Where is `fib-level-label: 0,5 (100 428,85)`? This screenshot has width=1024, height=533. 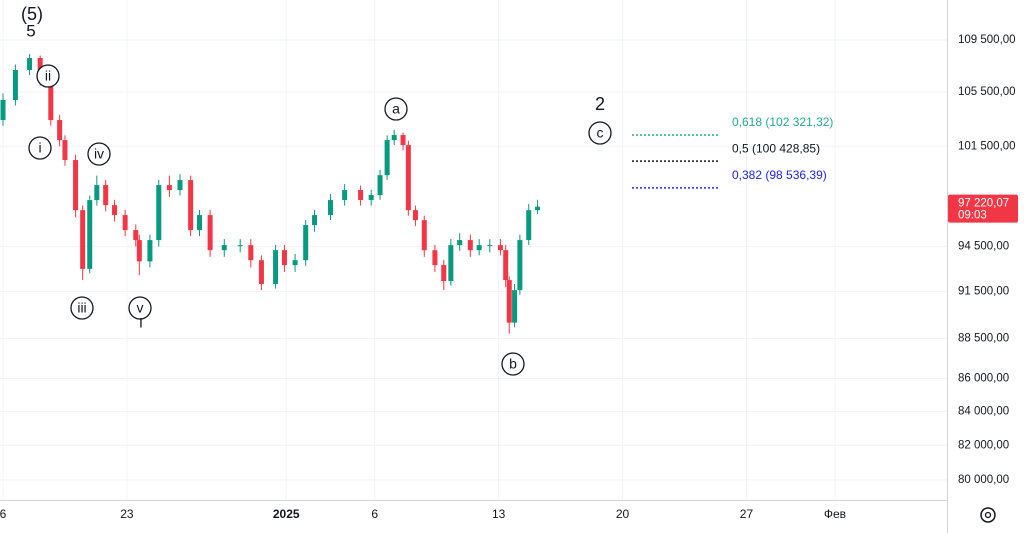 fib-level-label: 0,5 (100 428,85) is located at coordinates (776, 148).